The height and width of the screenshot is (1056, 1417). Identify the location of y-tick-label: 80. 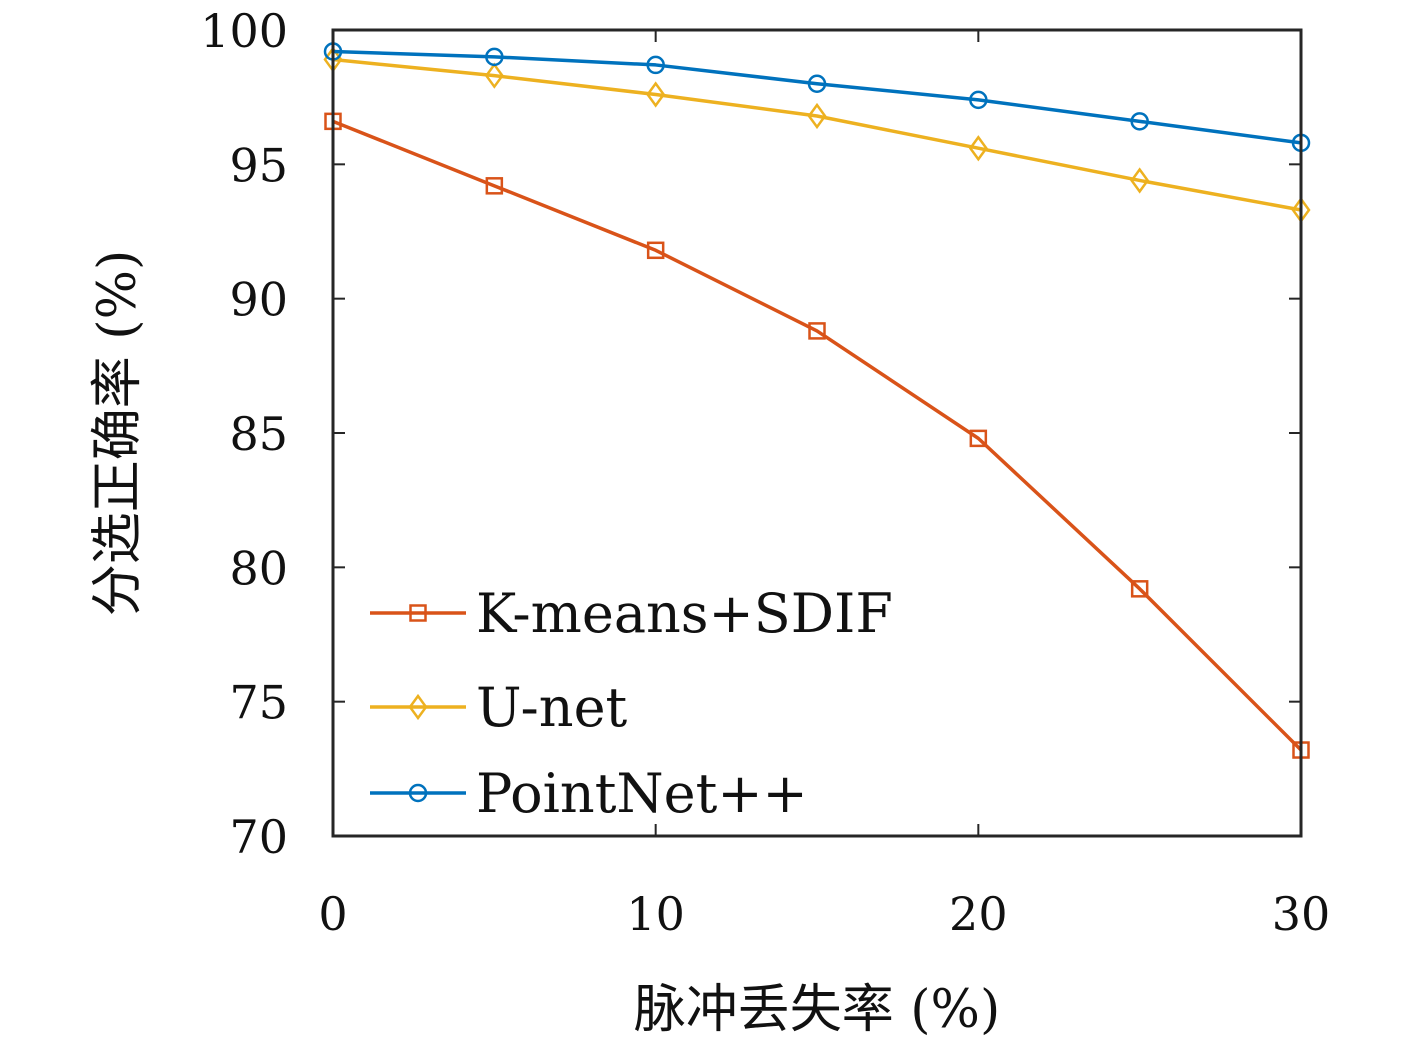
(258, 568).